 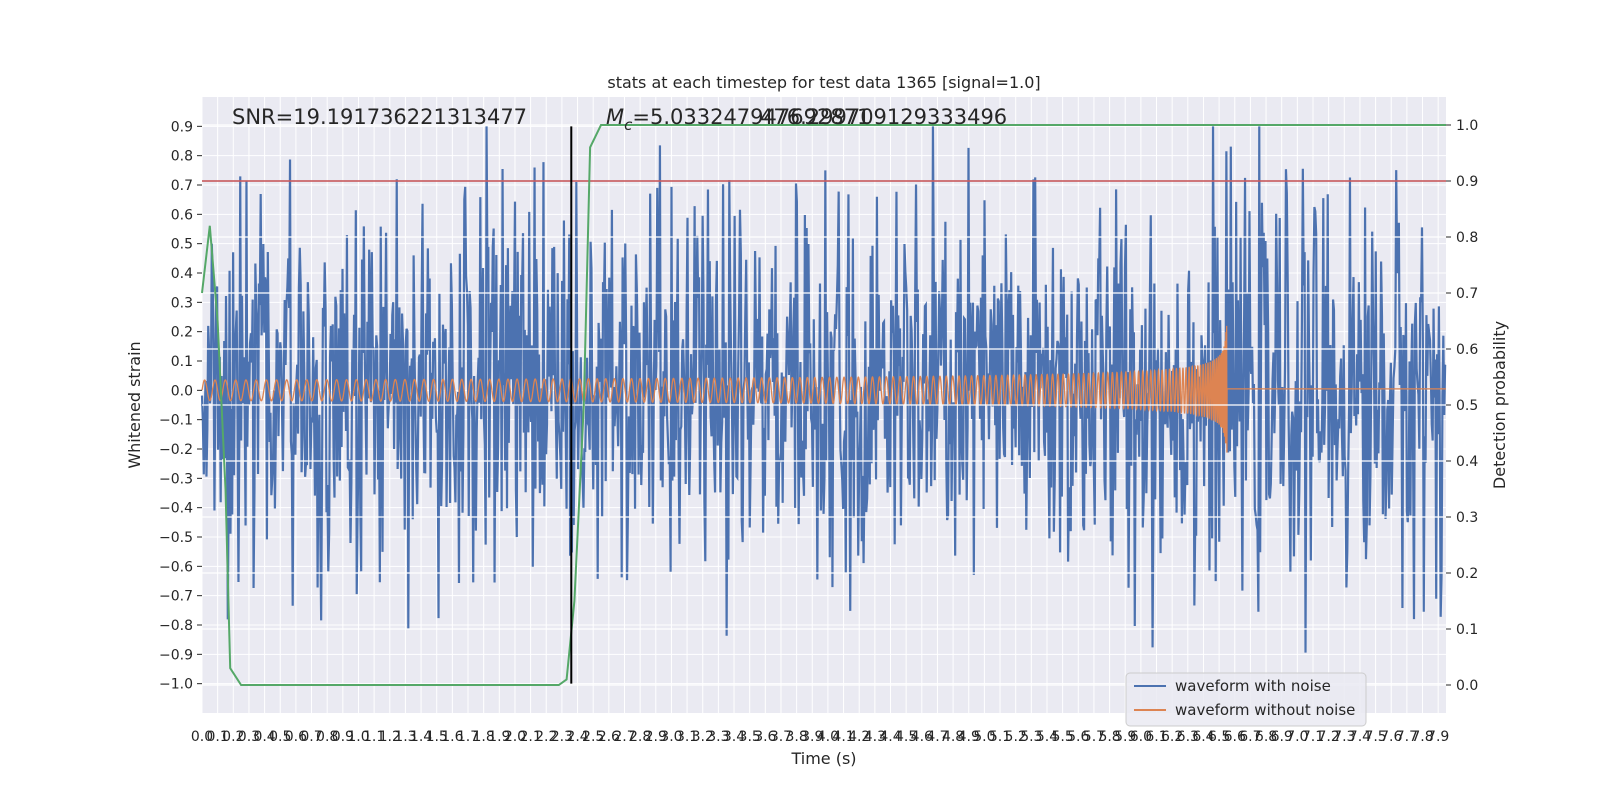 What do you see at coordinates (640, 737) in the screenshot?
I see `x-tick-label: 2.8` at bounding box center [640, 737].